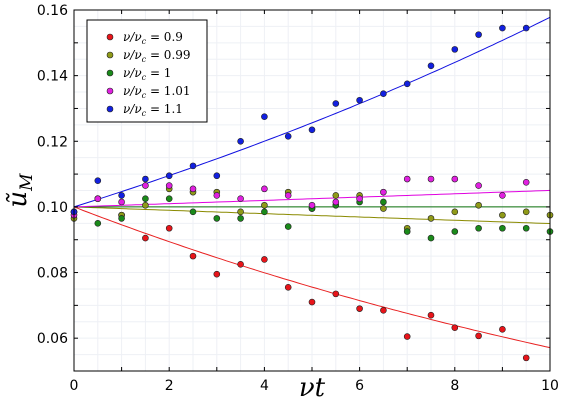 This screenshot has width=581, height=401. What do you see at coordinates (52, 11) in the screenshot?
I see `y-tick-label: 0.16` at bounding box center [52, 11].